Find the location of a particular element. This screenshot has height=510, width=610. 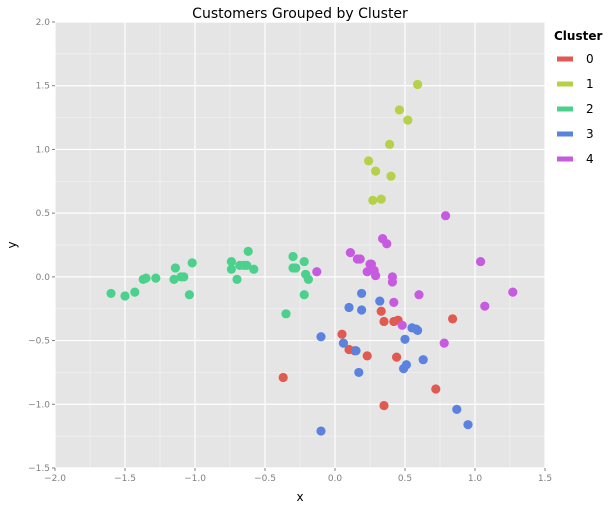

x-tick-label: 0.5 is located at coordinates (405, 479).